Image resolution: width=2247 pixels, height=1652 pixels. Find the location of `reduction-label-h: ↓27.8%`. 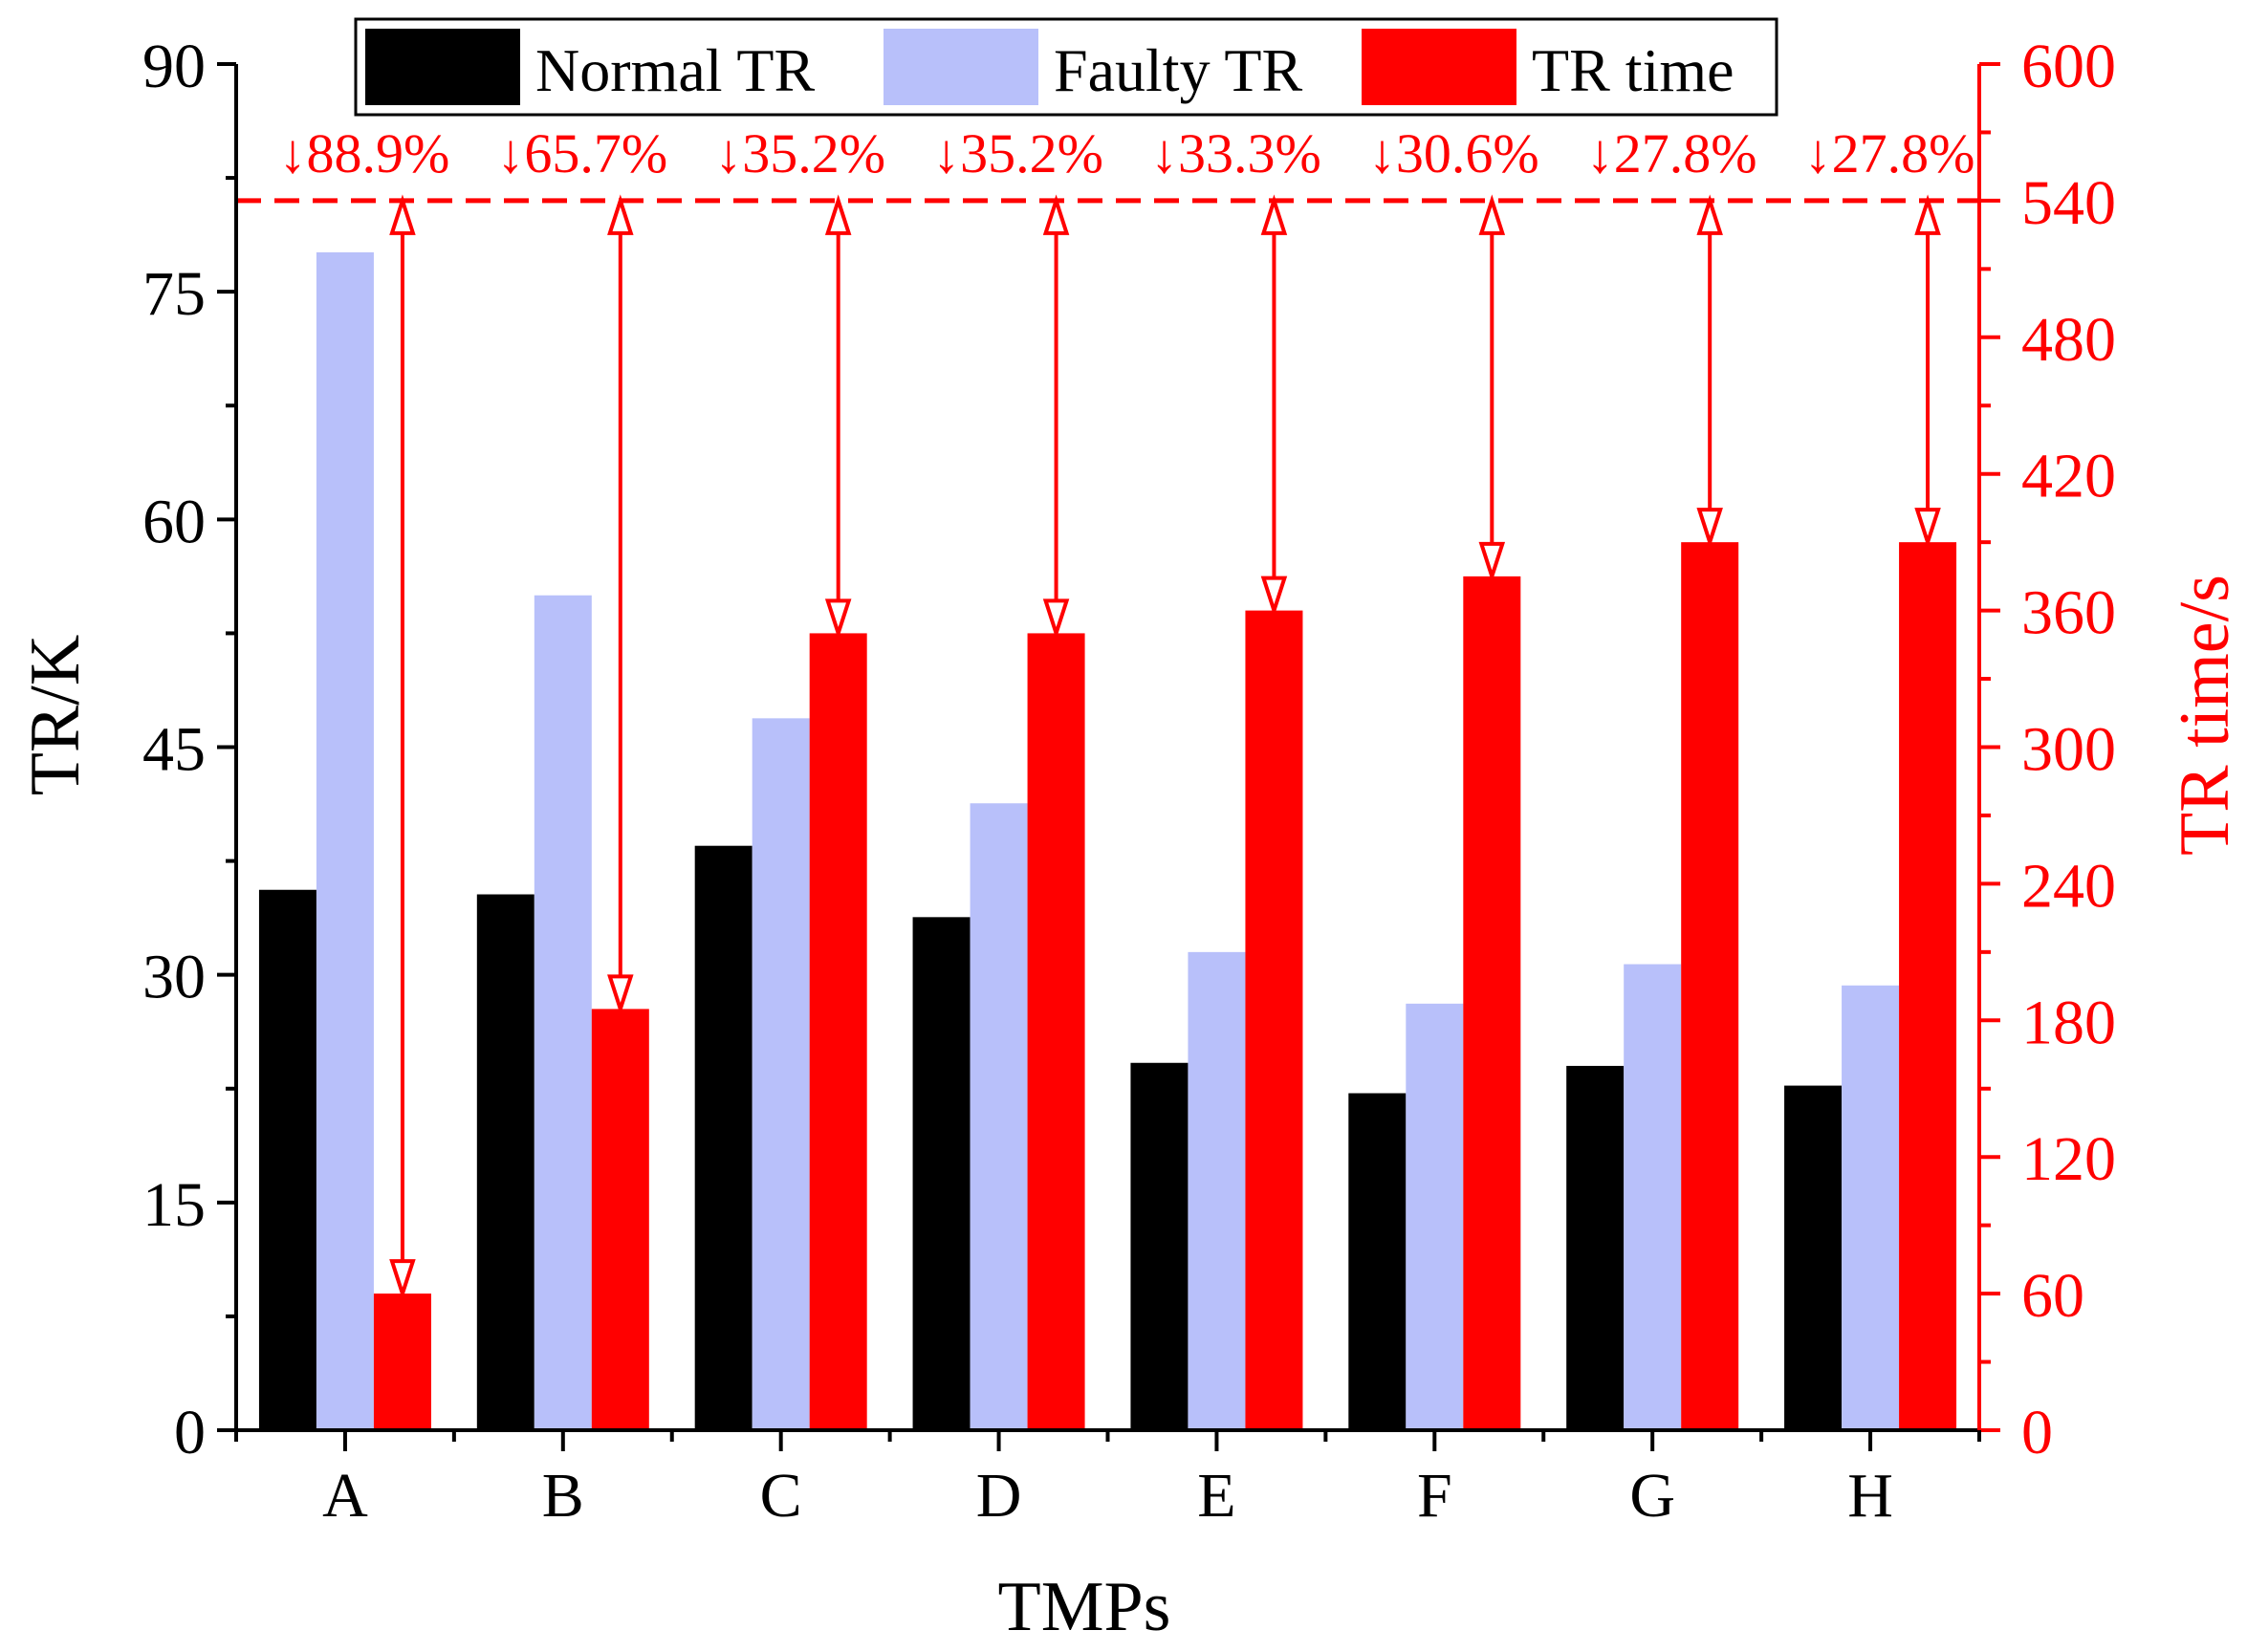

reduction-label-h: ↓27.8% is located at coordinates (1889, 153).